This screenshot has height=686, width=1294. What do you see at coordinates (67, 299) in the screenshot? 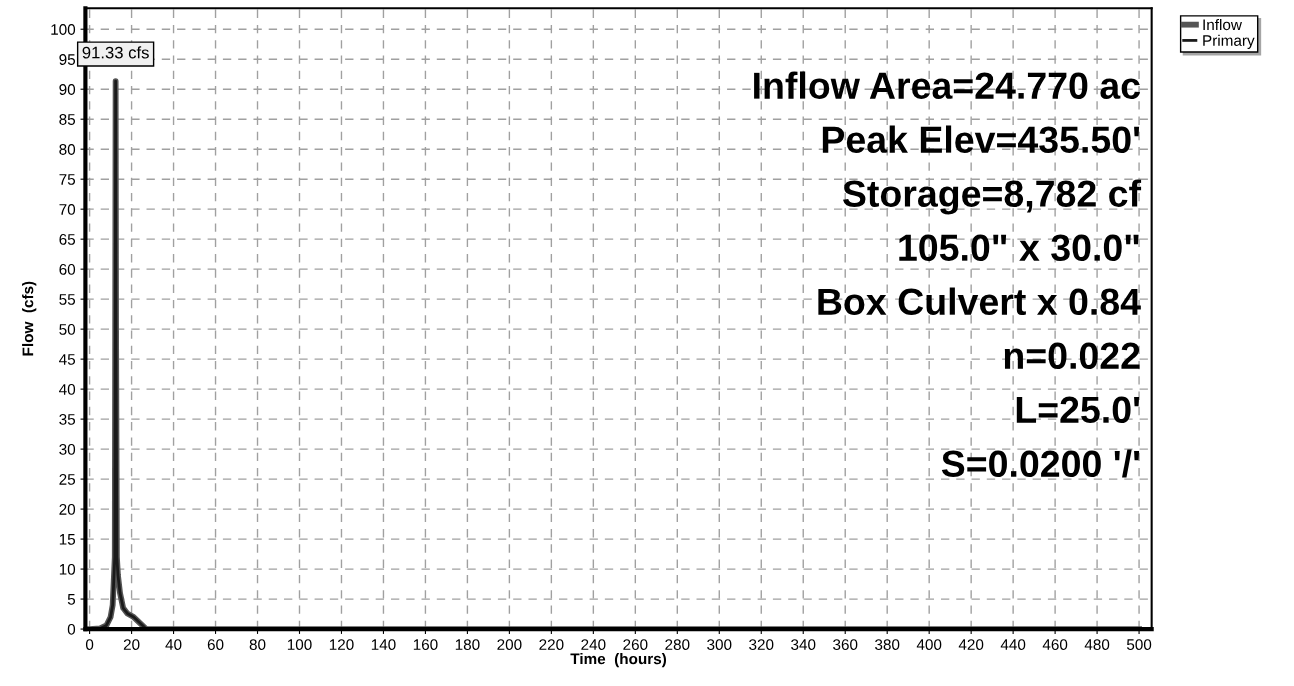
I see `y-tick-label: 55` at bounding box center [67, 299].